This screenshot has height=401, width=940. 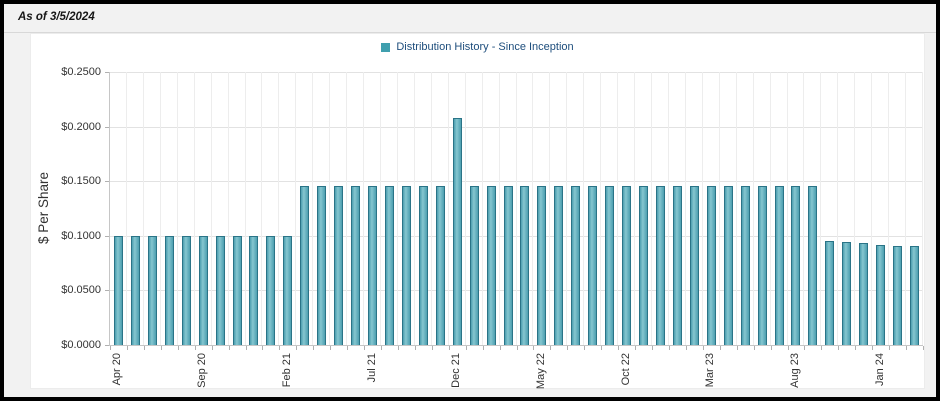 What do you see at coordinates (81, 126) in the screenshot?
I see `y-tick-label: $0.2000` at bounding box center [81, 126].